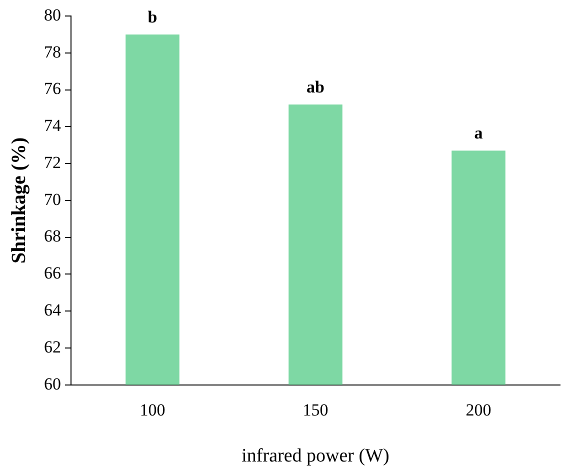 The width and height of the screenshot is (575, 476). Describe the element at coordinates (316, 456) in the screenshot. I see `x-axis-title: infrared power (W)` at that location.